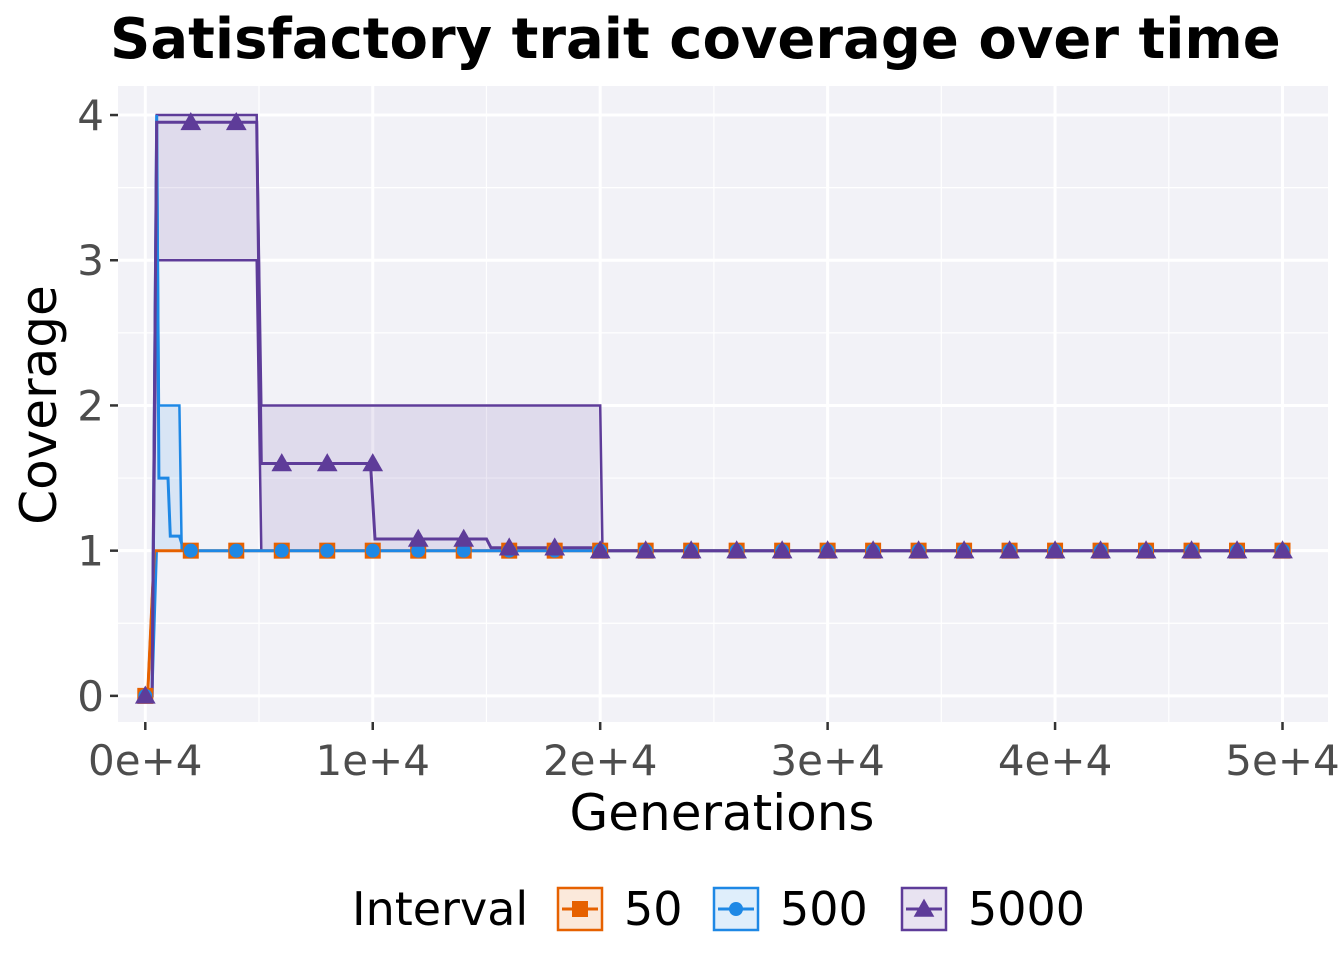 This screenshot has height=960, width=1344. I want to click on legend-label-5000: 5000, so click(1026, 909).